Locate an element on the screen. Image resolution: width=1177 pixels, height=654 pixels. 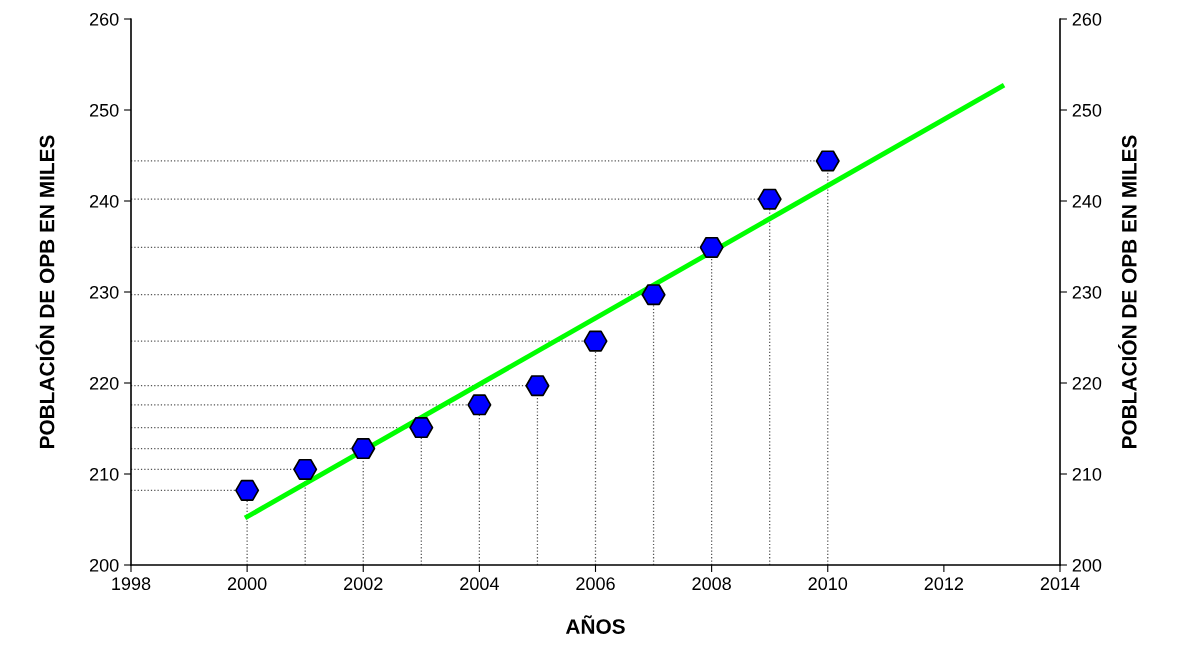
y-tick-label: 230 is located at coordinates (104, 292).